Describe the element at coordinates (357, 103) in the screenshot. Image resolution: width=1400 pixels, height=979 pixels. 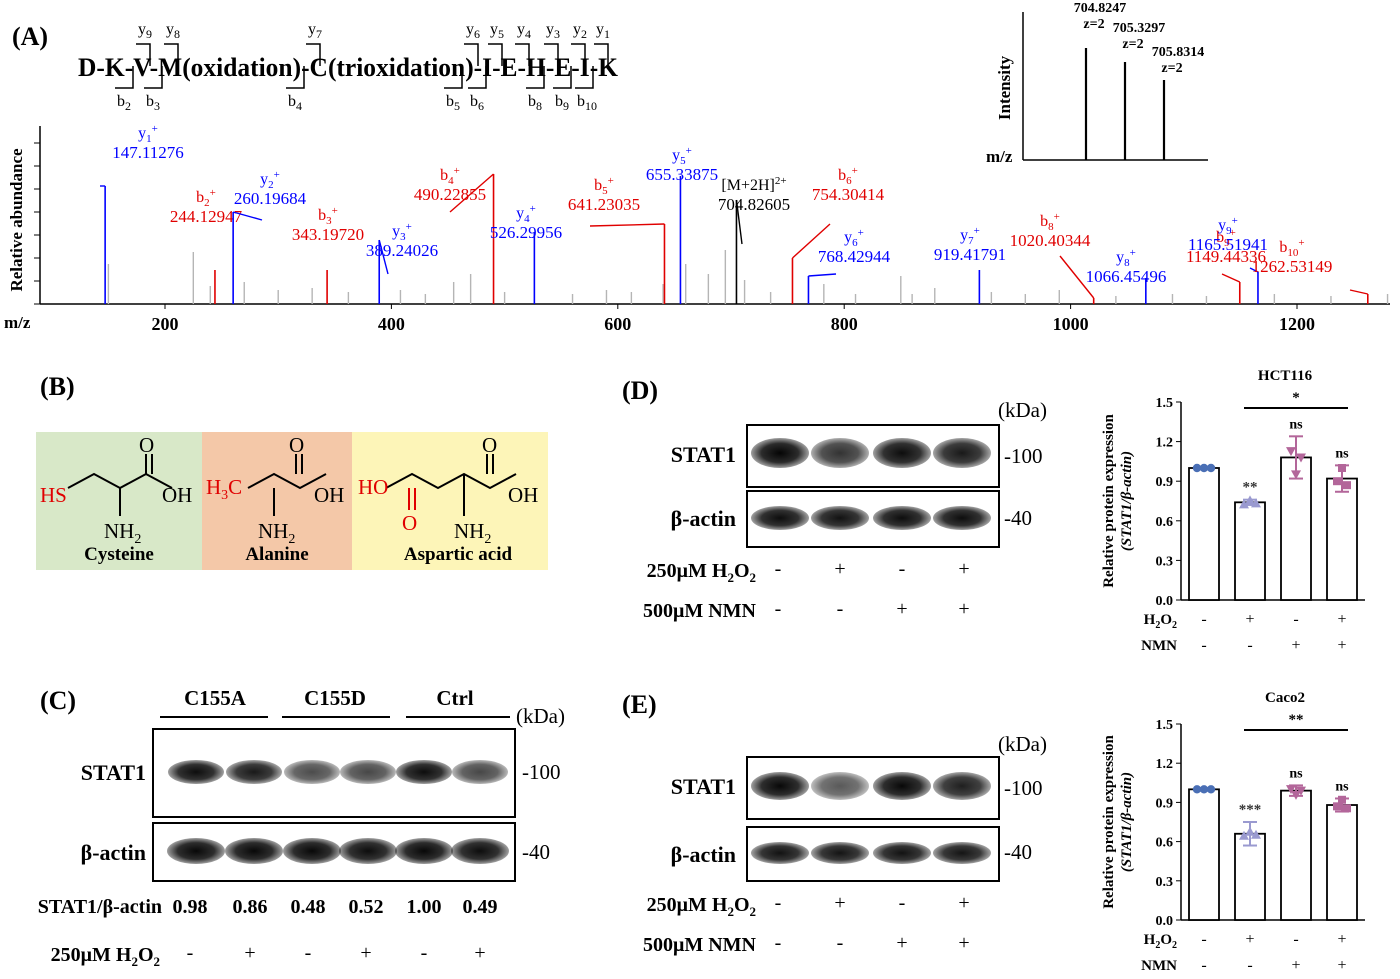
I see `b-ion-labels: b2 b3 b4 b5 b6 b8 b9 b10` at that location.